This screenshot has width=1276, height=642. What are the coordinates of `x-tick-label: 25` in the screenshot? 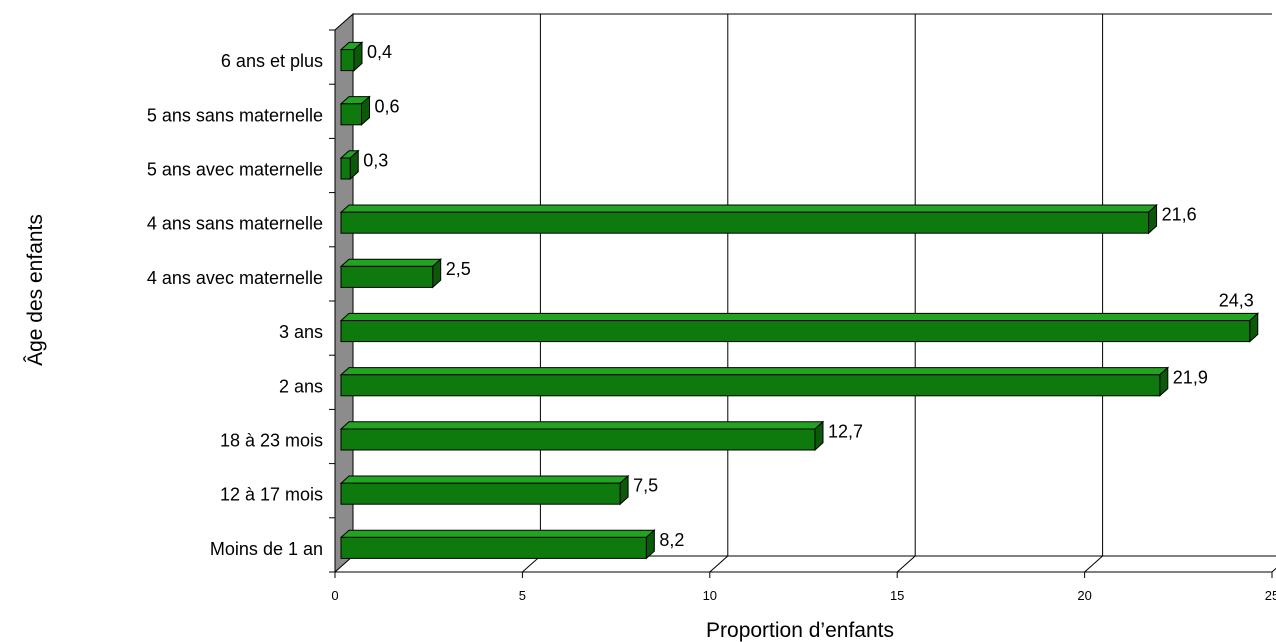 It's located at (1270, 595).